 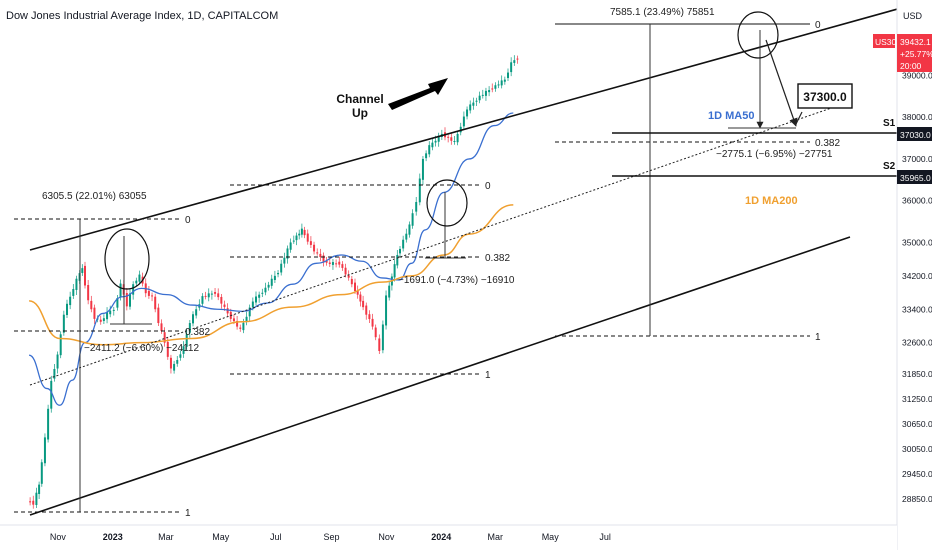 I want to click on time-tick-label: Nov, so click(x=386, y=537).